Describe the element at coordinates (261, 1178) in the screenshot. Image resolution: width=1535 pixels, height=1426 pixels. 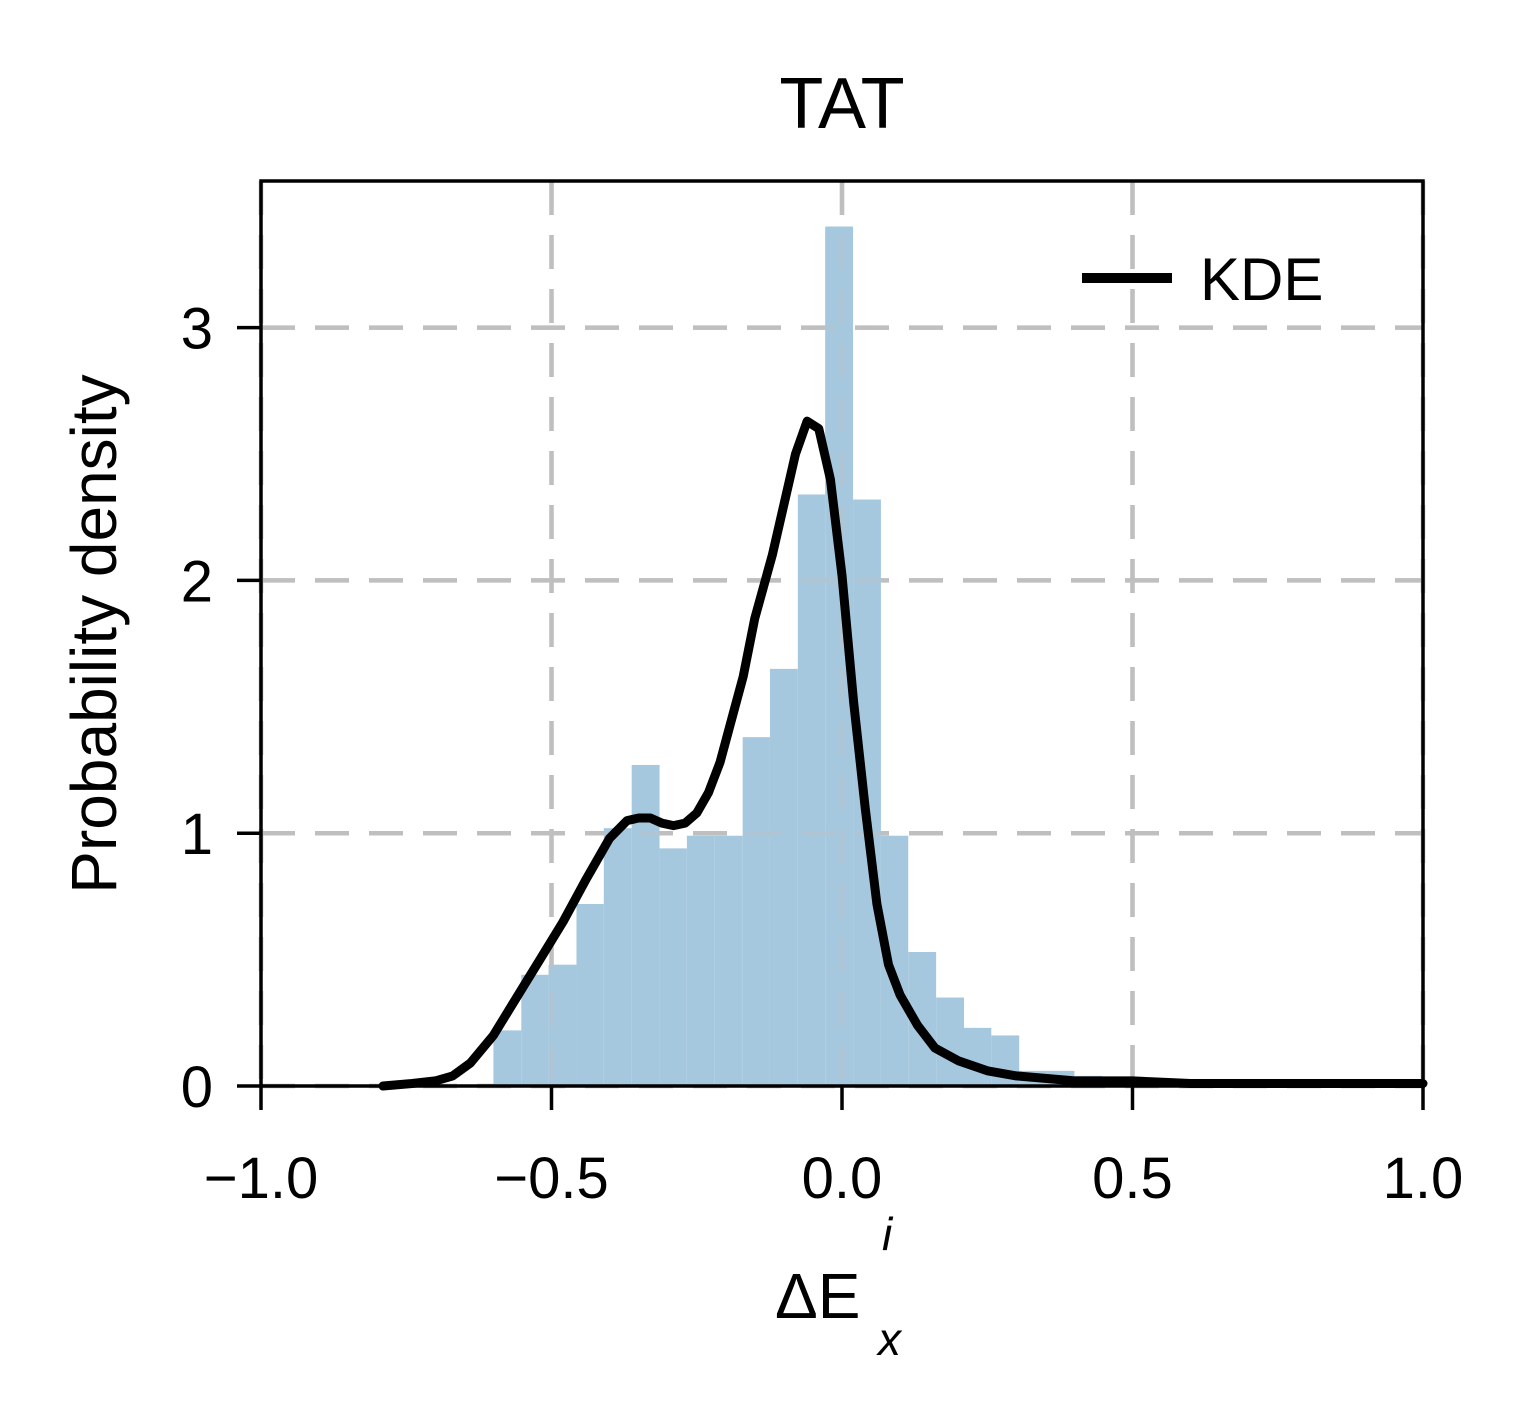
I see `x-tick-label-0: −1.0` at that location.